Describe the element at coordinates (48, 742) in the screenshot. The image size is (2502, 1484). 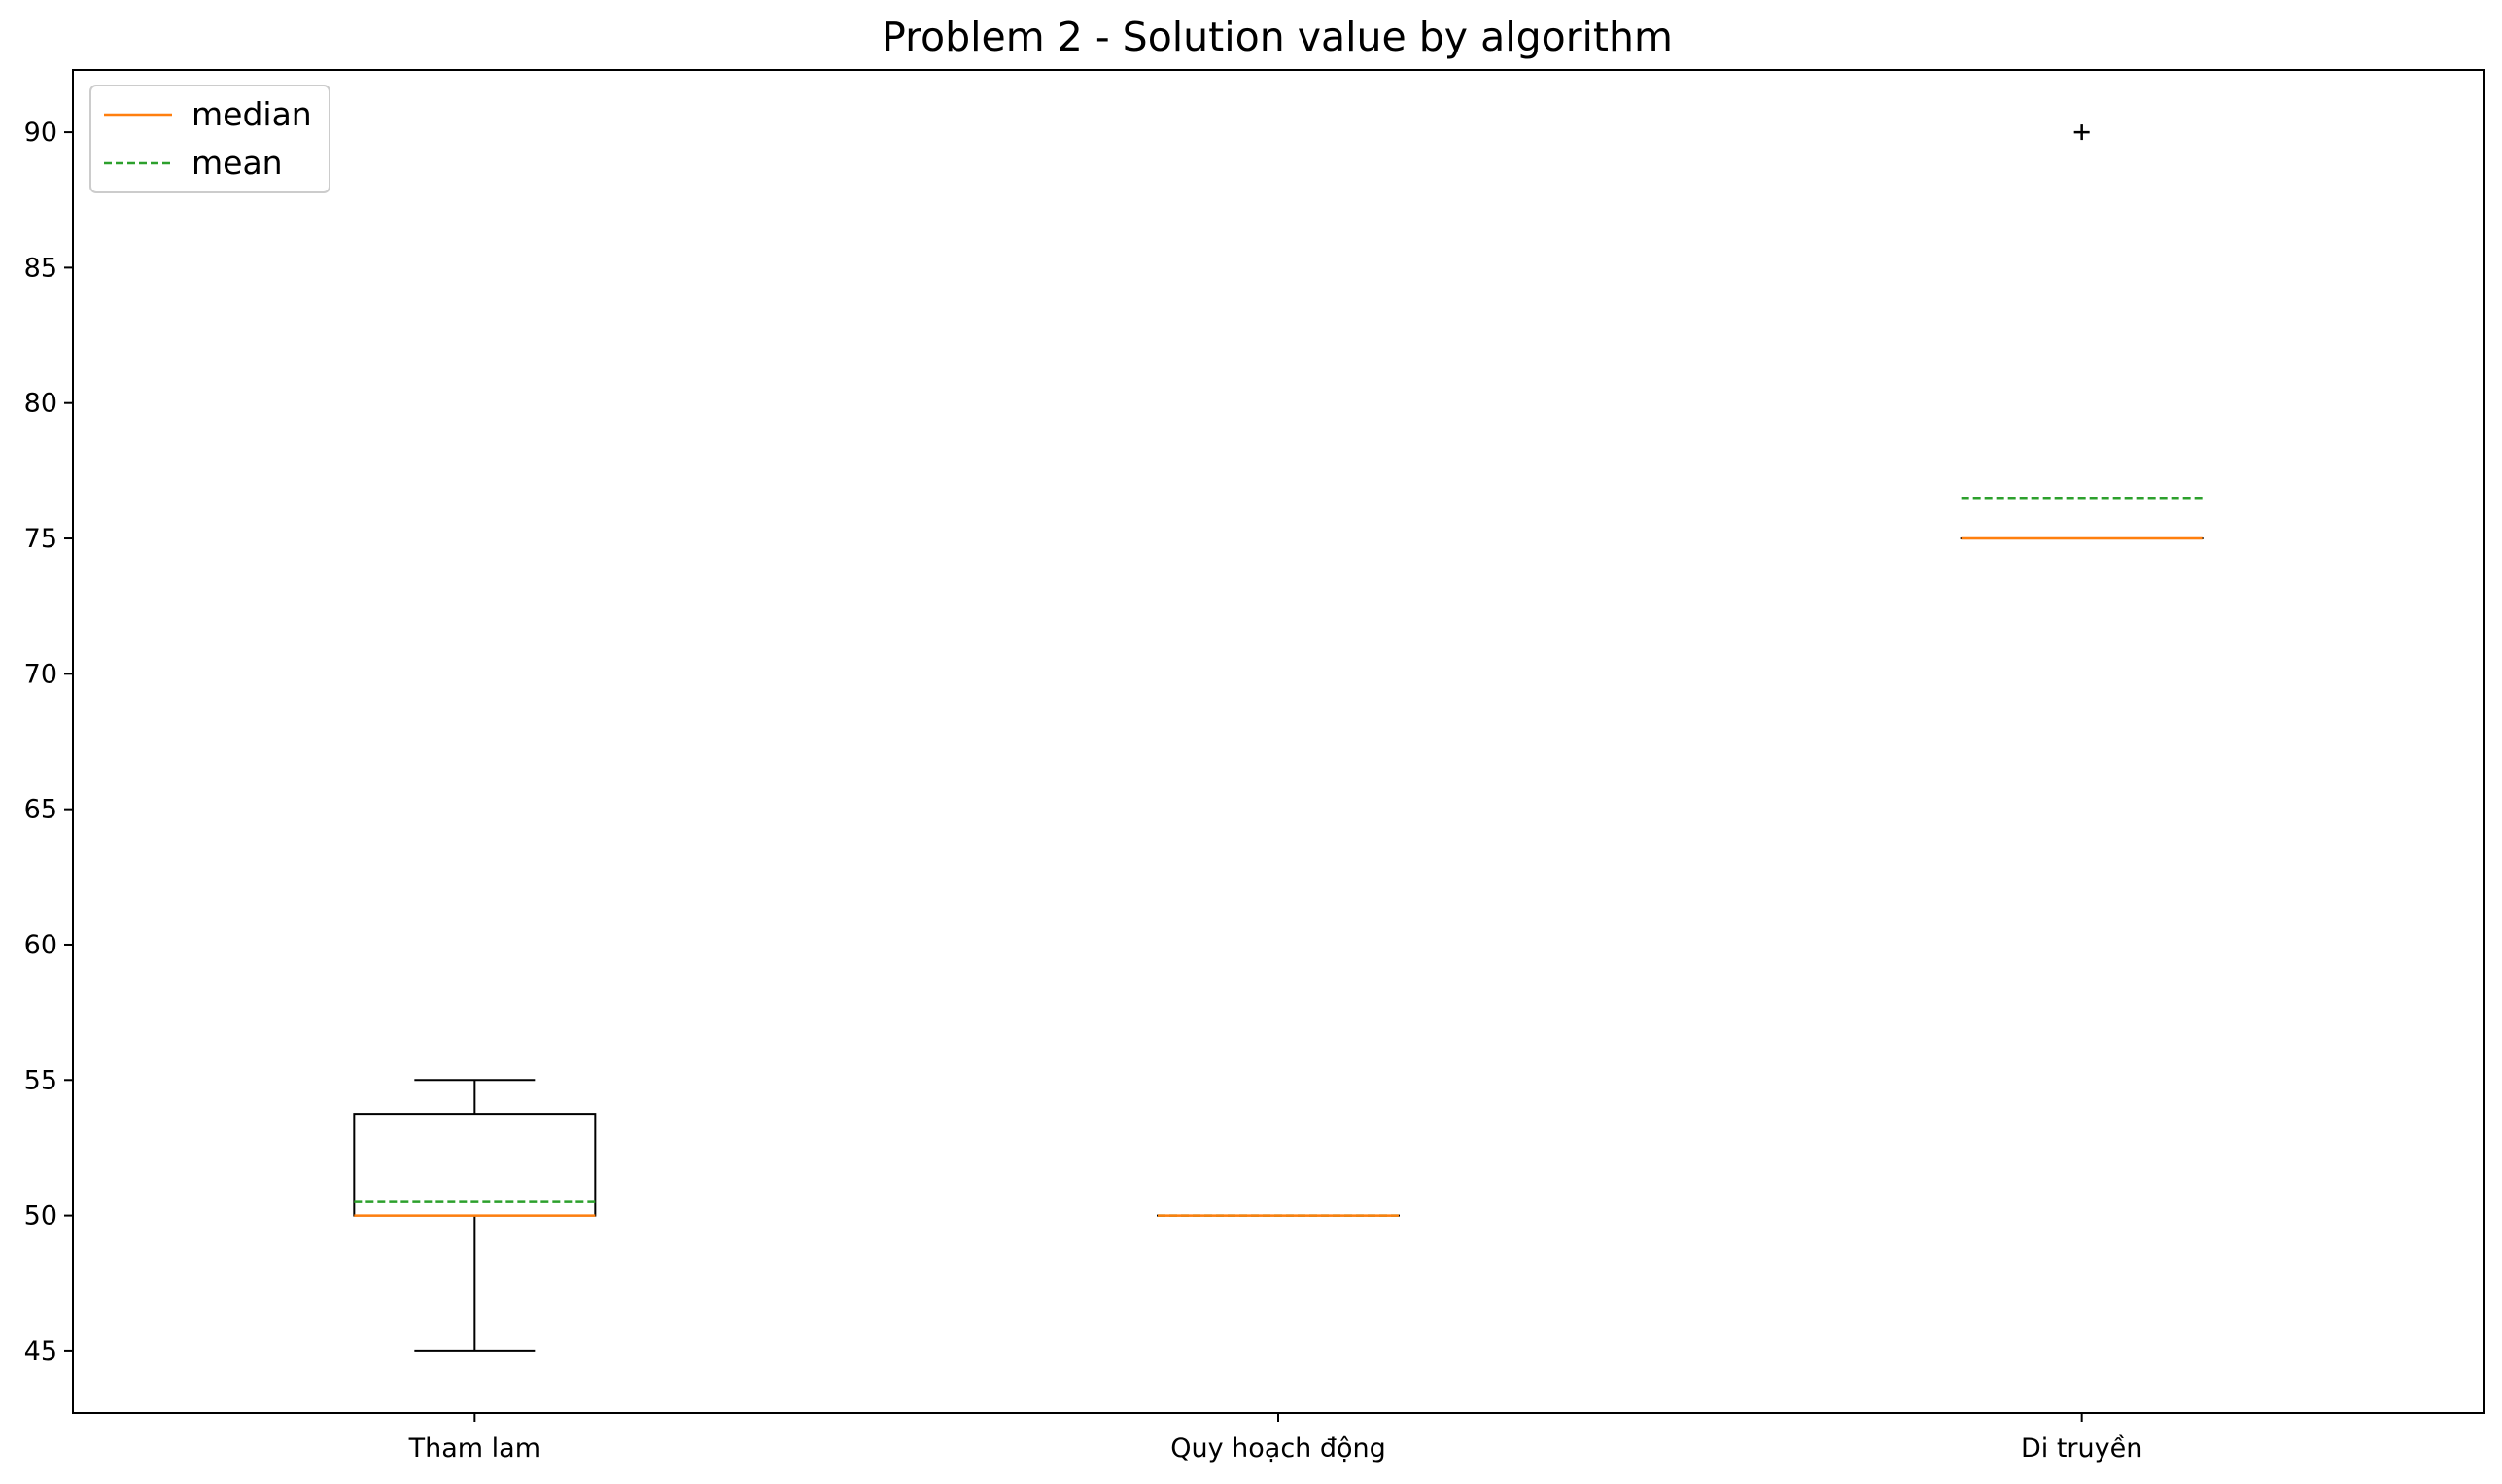
I see `y-axis: 45 50 55 60 65 70 75 80 85 90` at that location.